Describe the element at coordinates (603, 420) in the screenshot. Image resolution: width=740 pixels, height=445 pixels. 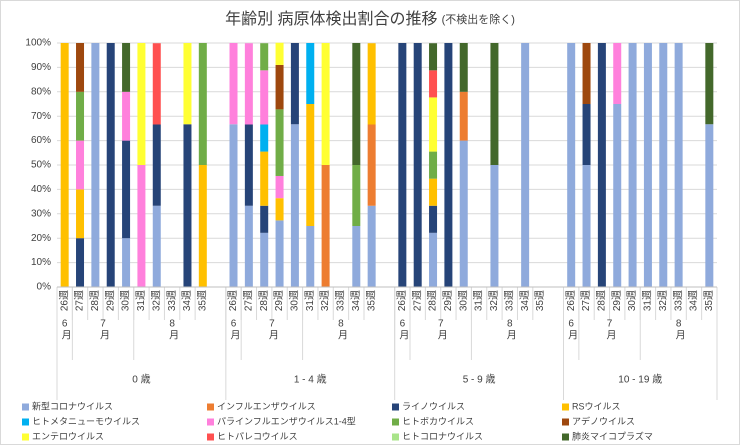
I see `legend-label: アデノウイルス` at that location.